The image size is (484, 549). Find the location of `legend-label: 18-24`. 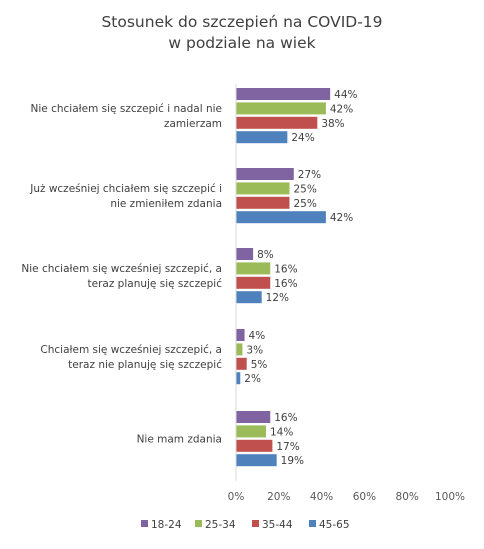

legend-label: 18-24 is located at coordinates (166, 525).